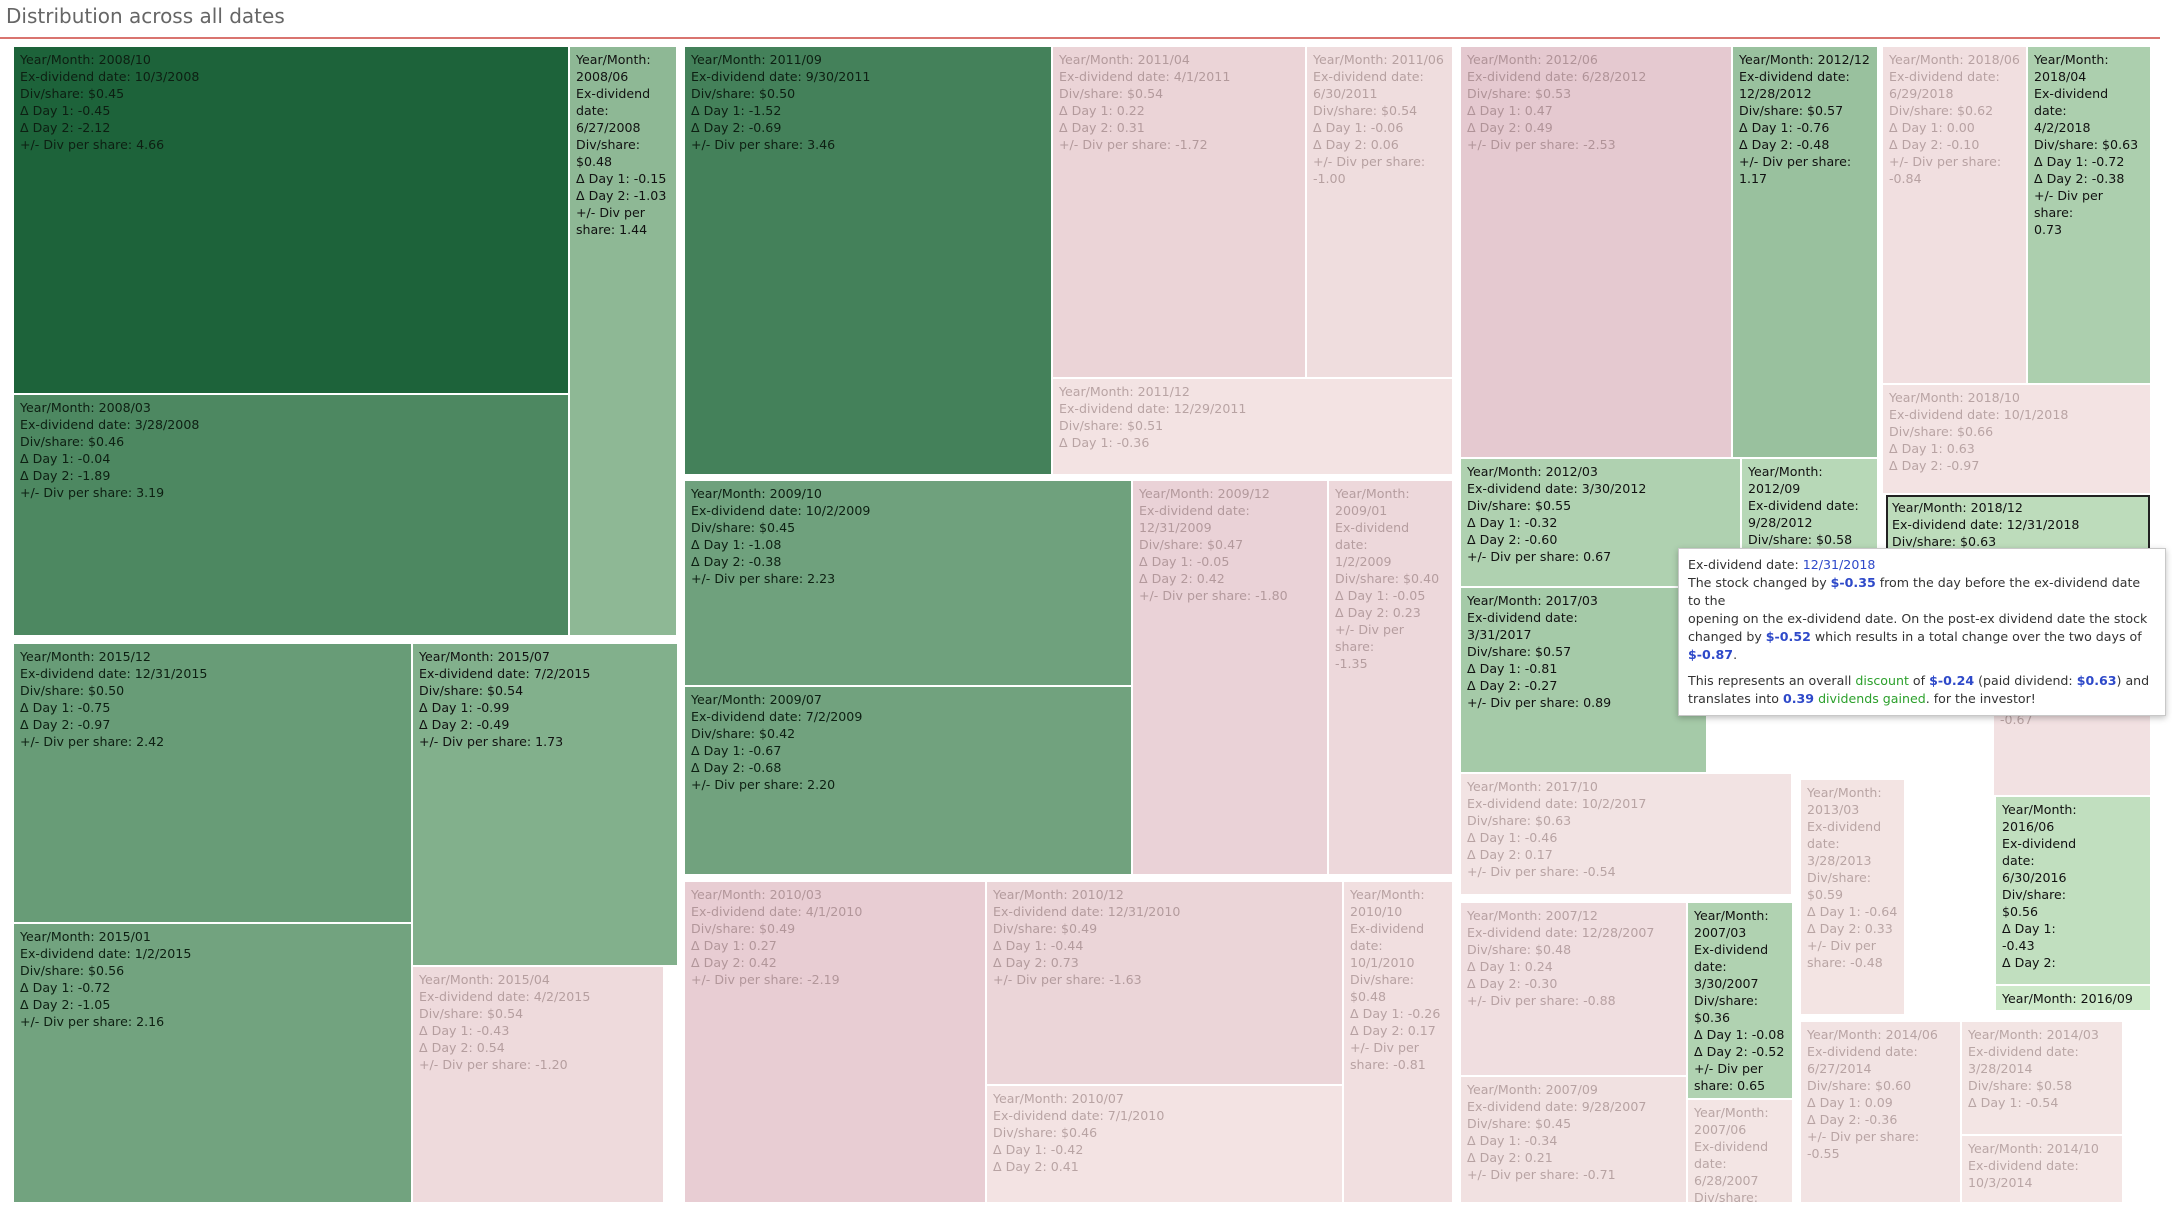 The height and width of the screenshot is (1207, 2172). I want to click on tile-label: Div/share: $0.49, so click(1045, 928).